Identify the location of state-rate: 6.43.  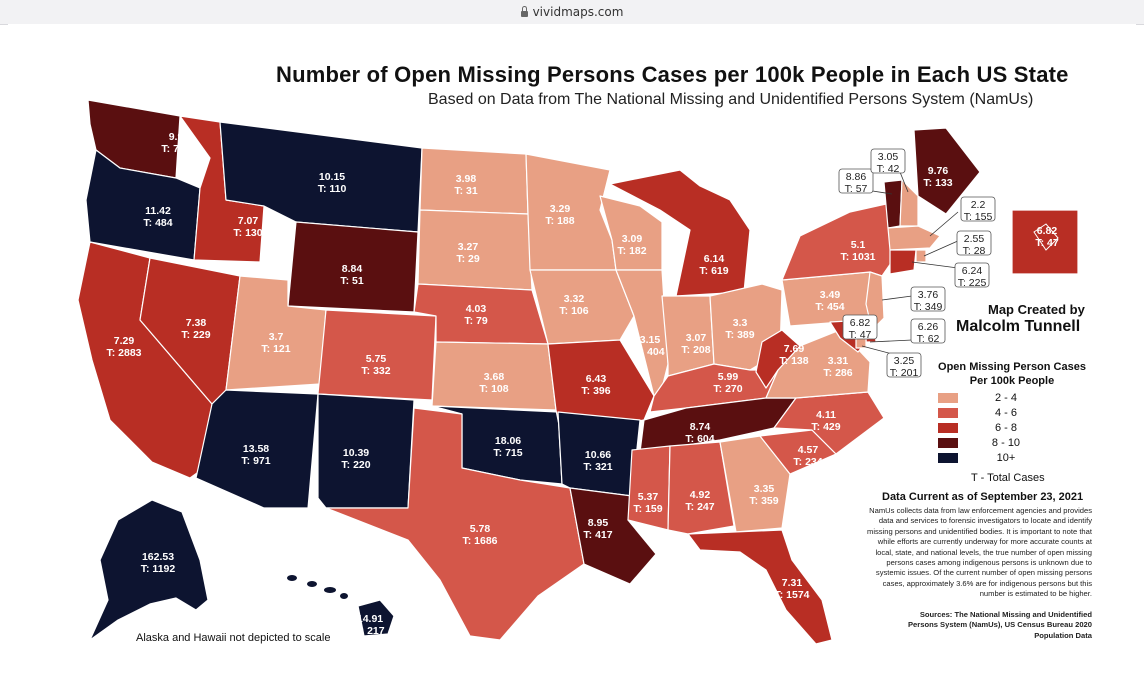
(596, 379).